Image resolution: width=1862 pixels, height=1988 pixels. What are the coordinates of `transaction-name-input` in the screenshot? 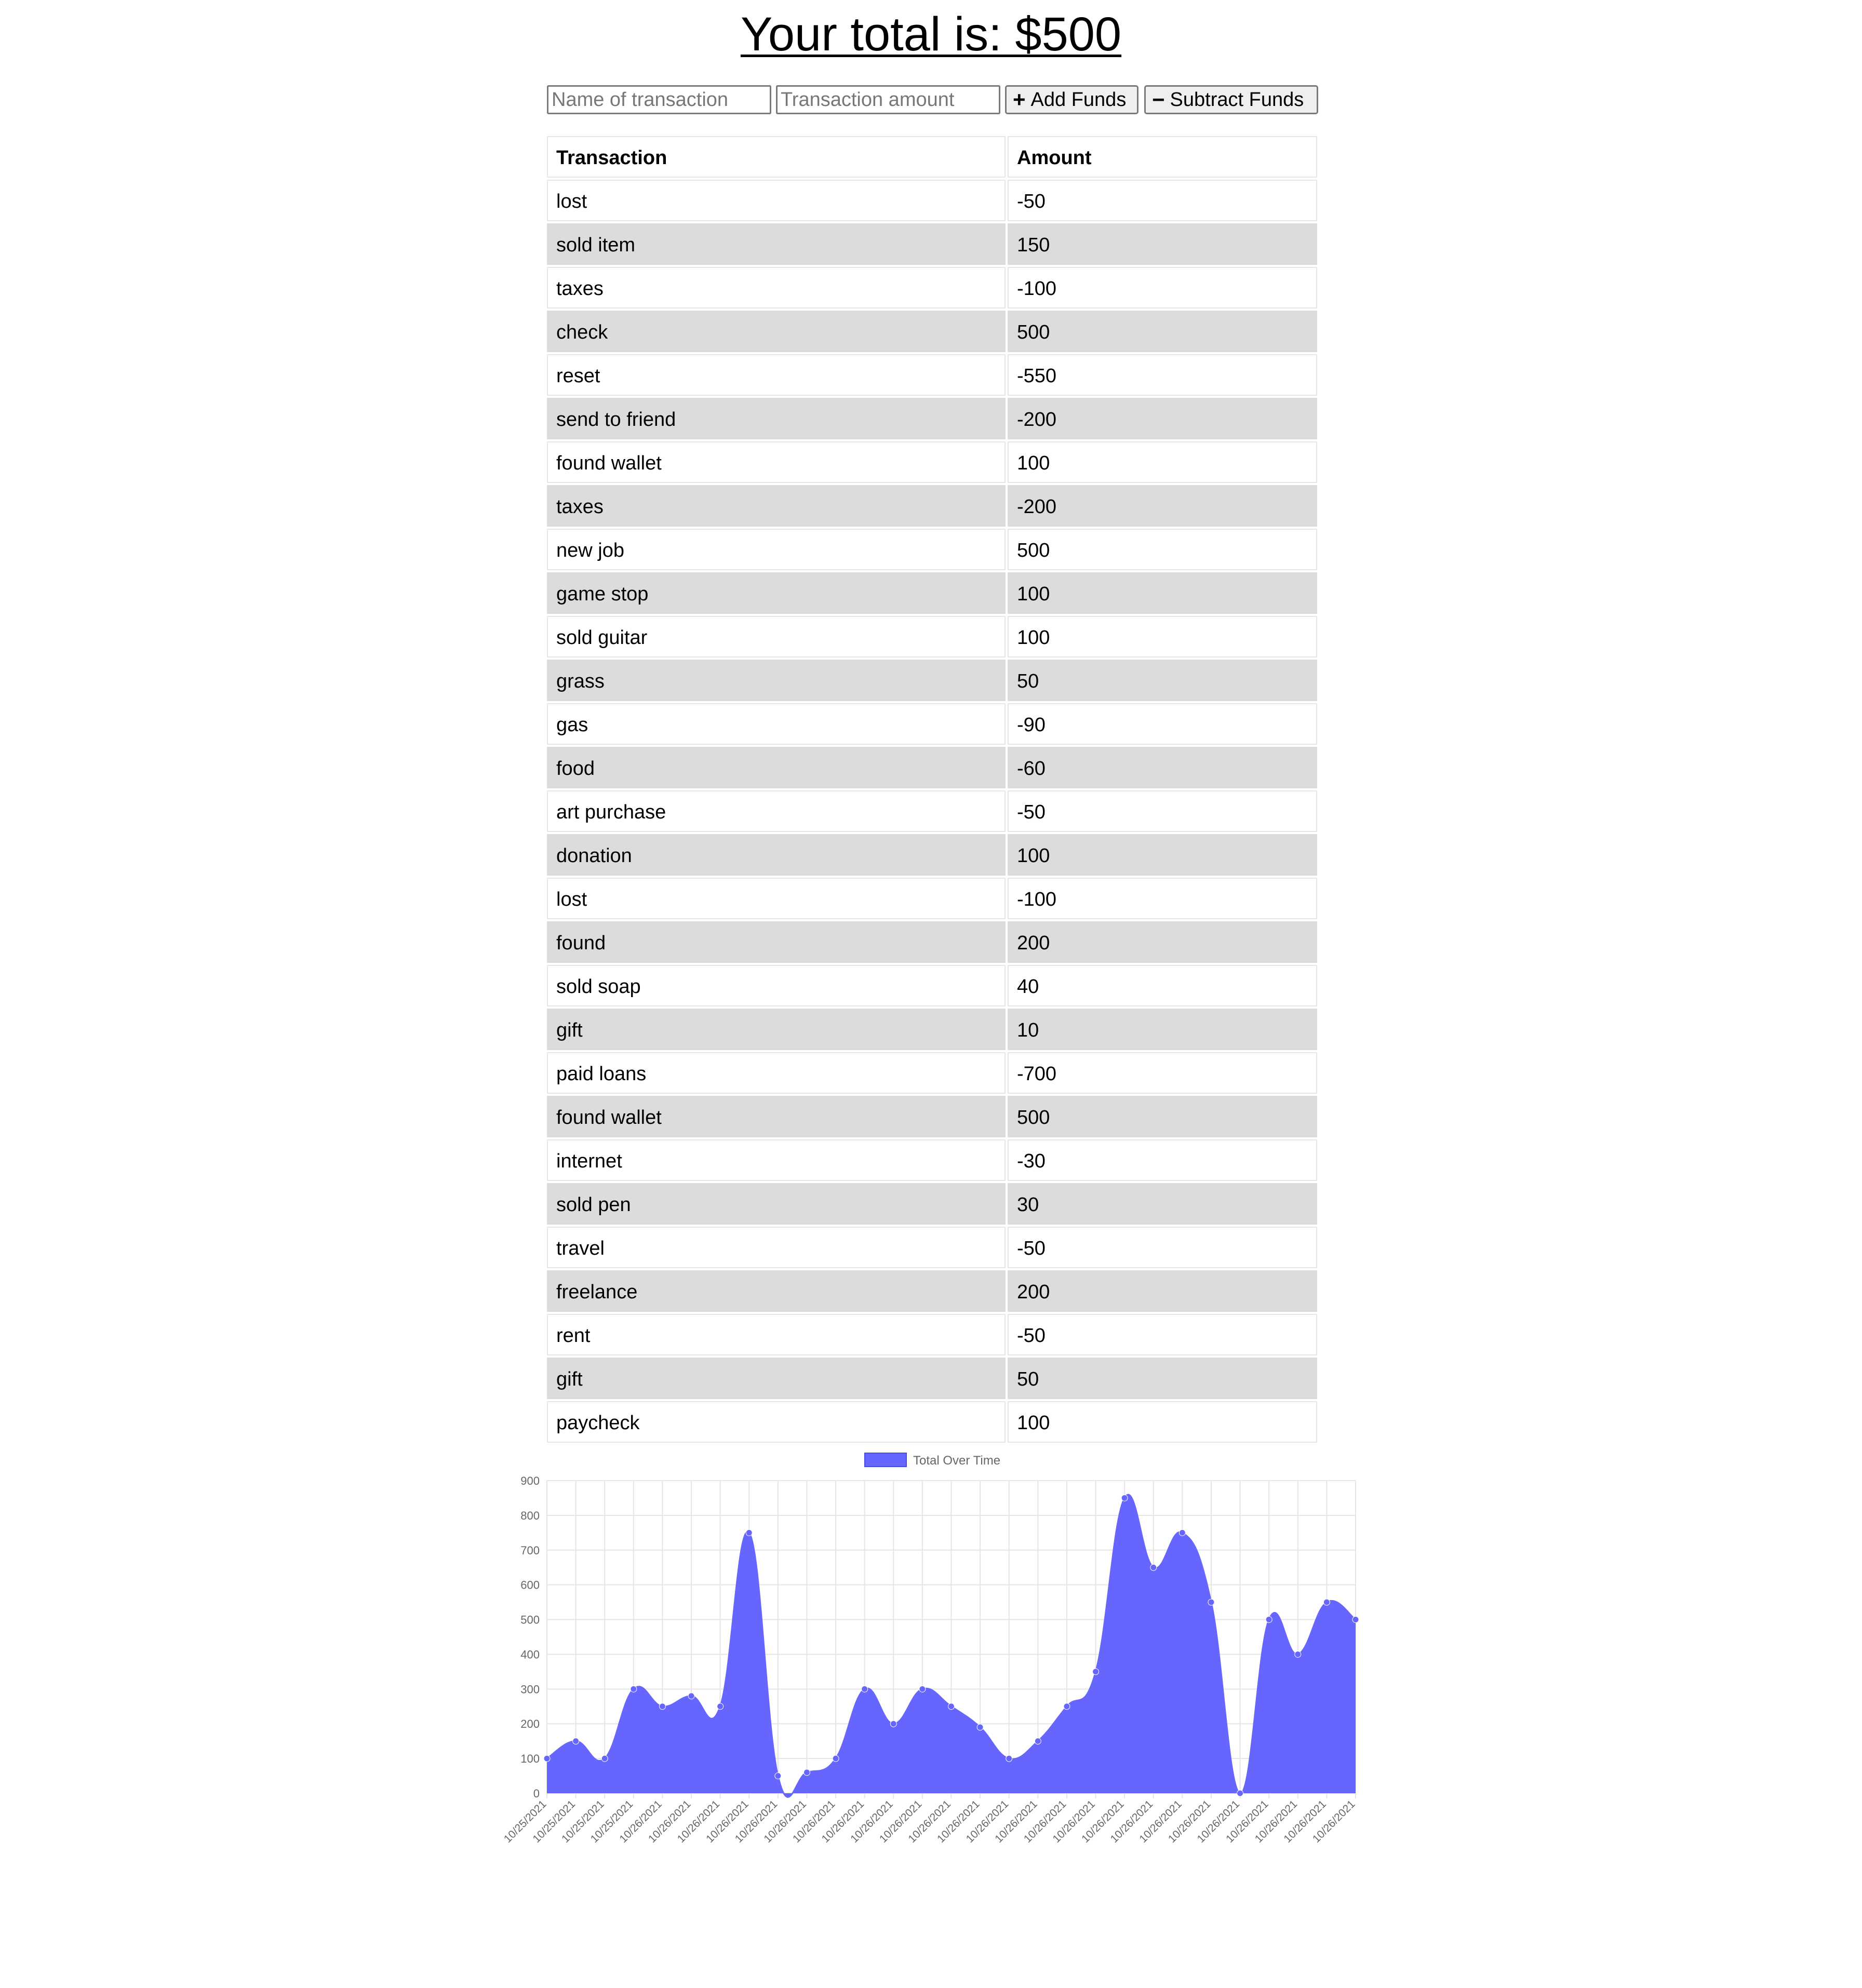 It's located at (659, 99).